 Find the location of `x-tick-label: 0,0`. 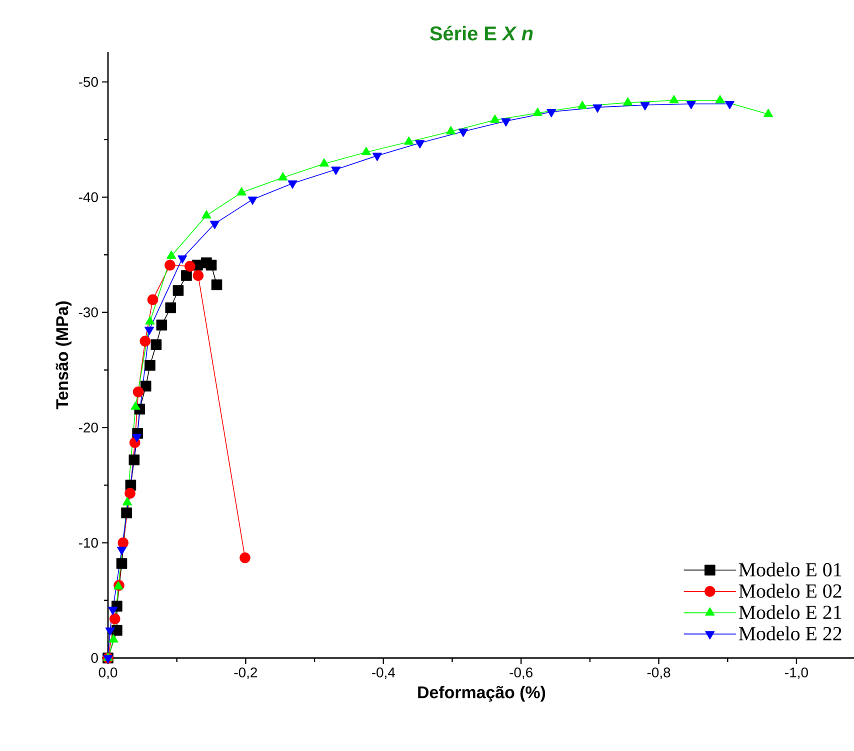

x-tick-label: 0,0 is located at coordinates (108, 674).